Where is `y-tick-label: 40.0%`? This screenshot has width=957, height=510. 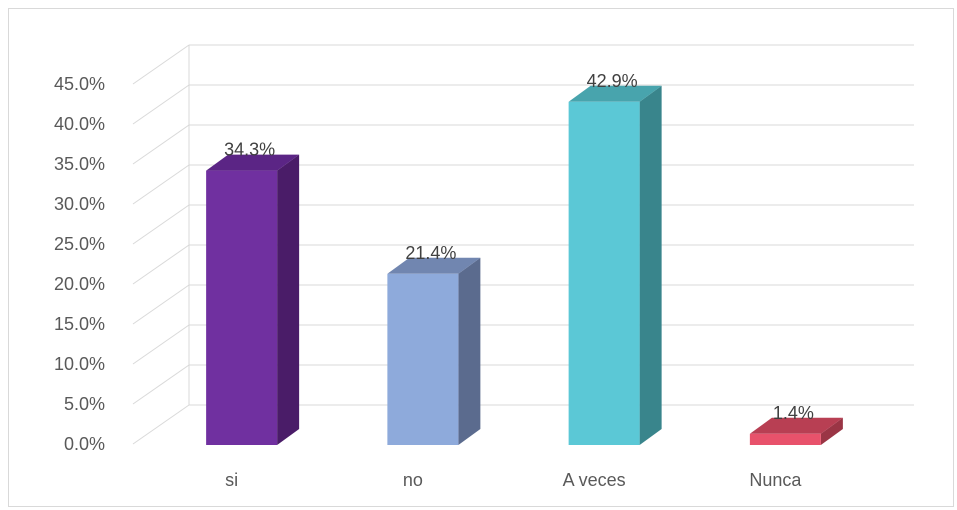
y-tick-label: 40.0% is located at coordinates (79, 124).